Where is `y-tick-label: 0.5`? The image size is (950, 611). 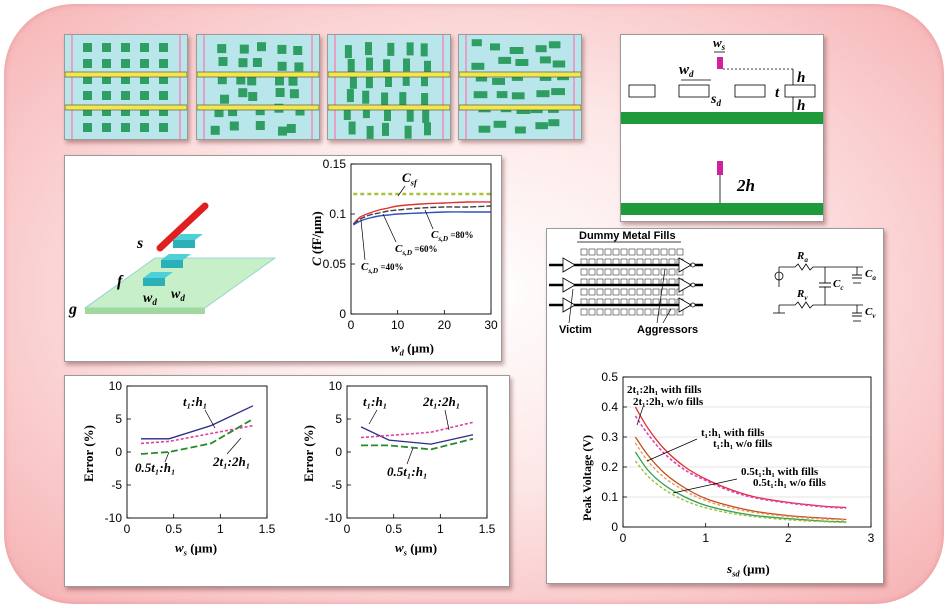
y-tick-label: 0.5 is located at coordinates (609, 377).